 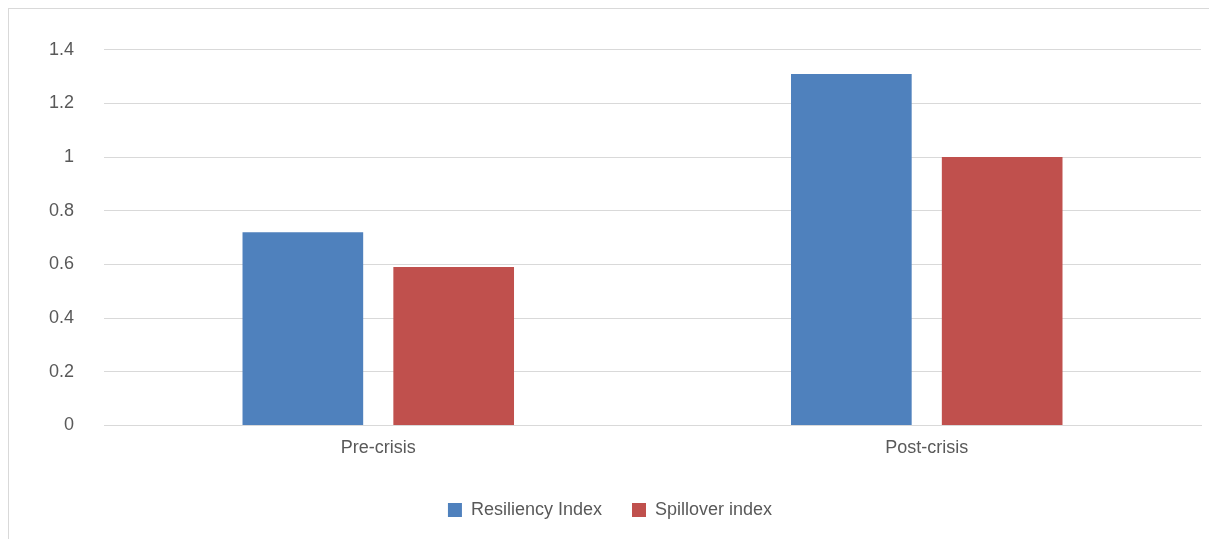 What do you see at coordinates (61, 102) in the screenshot?
I see `y-tick-label: 1.2` at bounding box center [61, 102].